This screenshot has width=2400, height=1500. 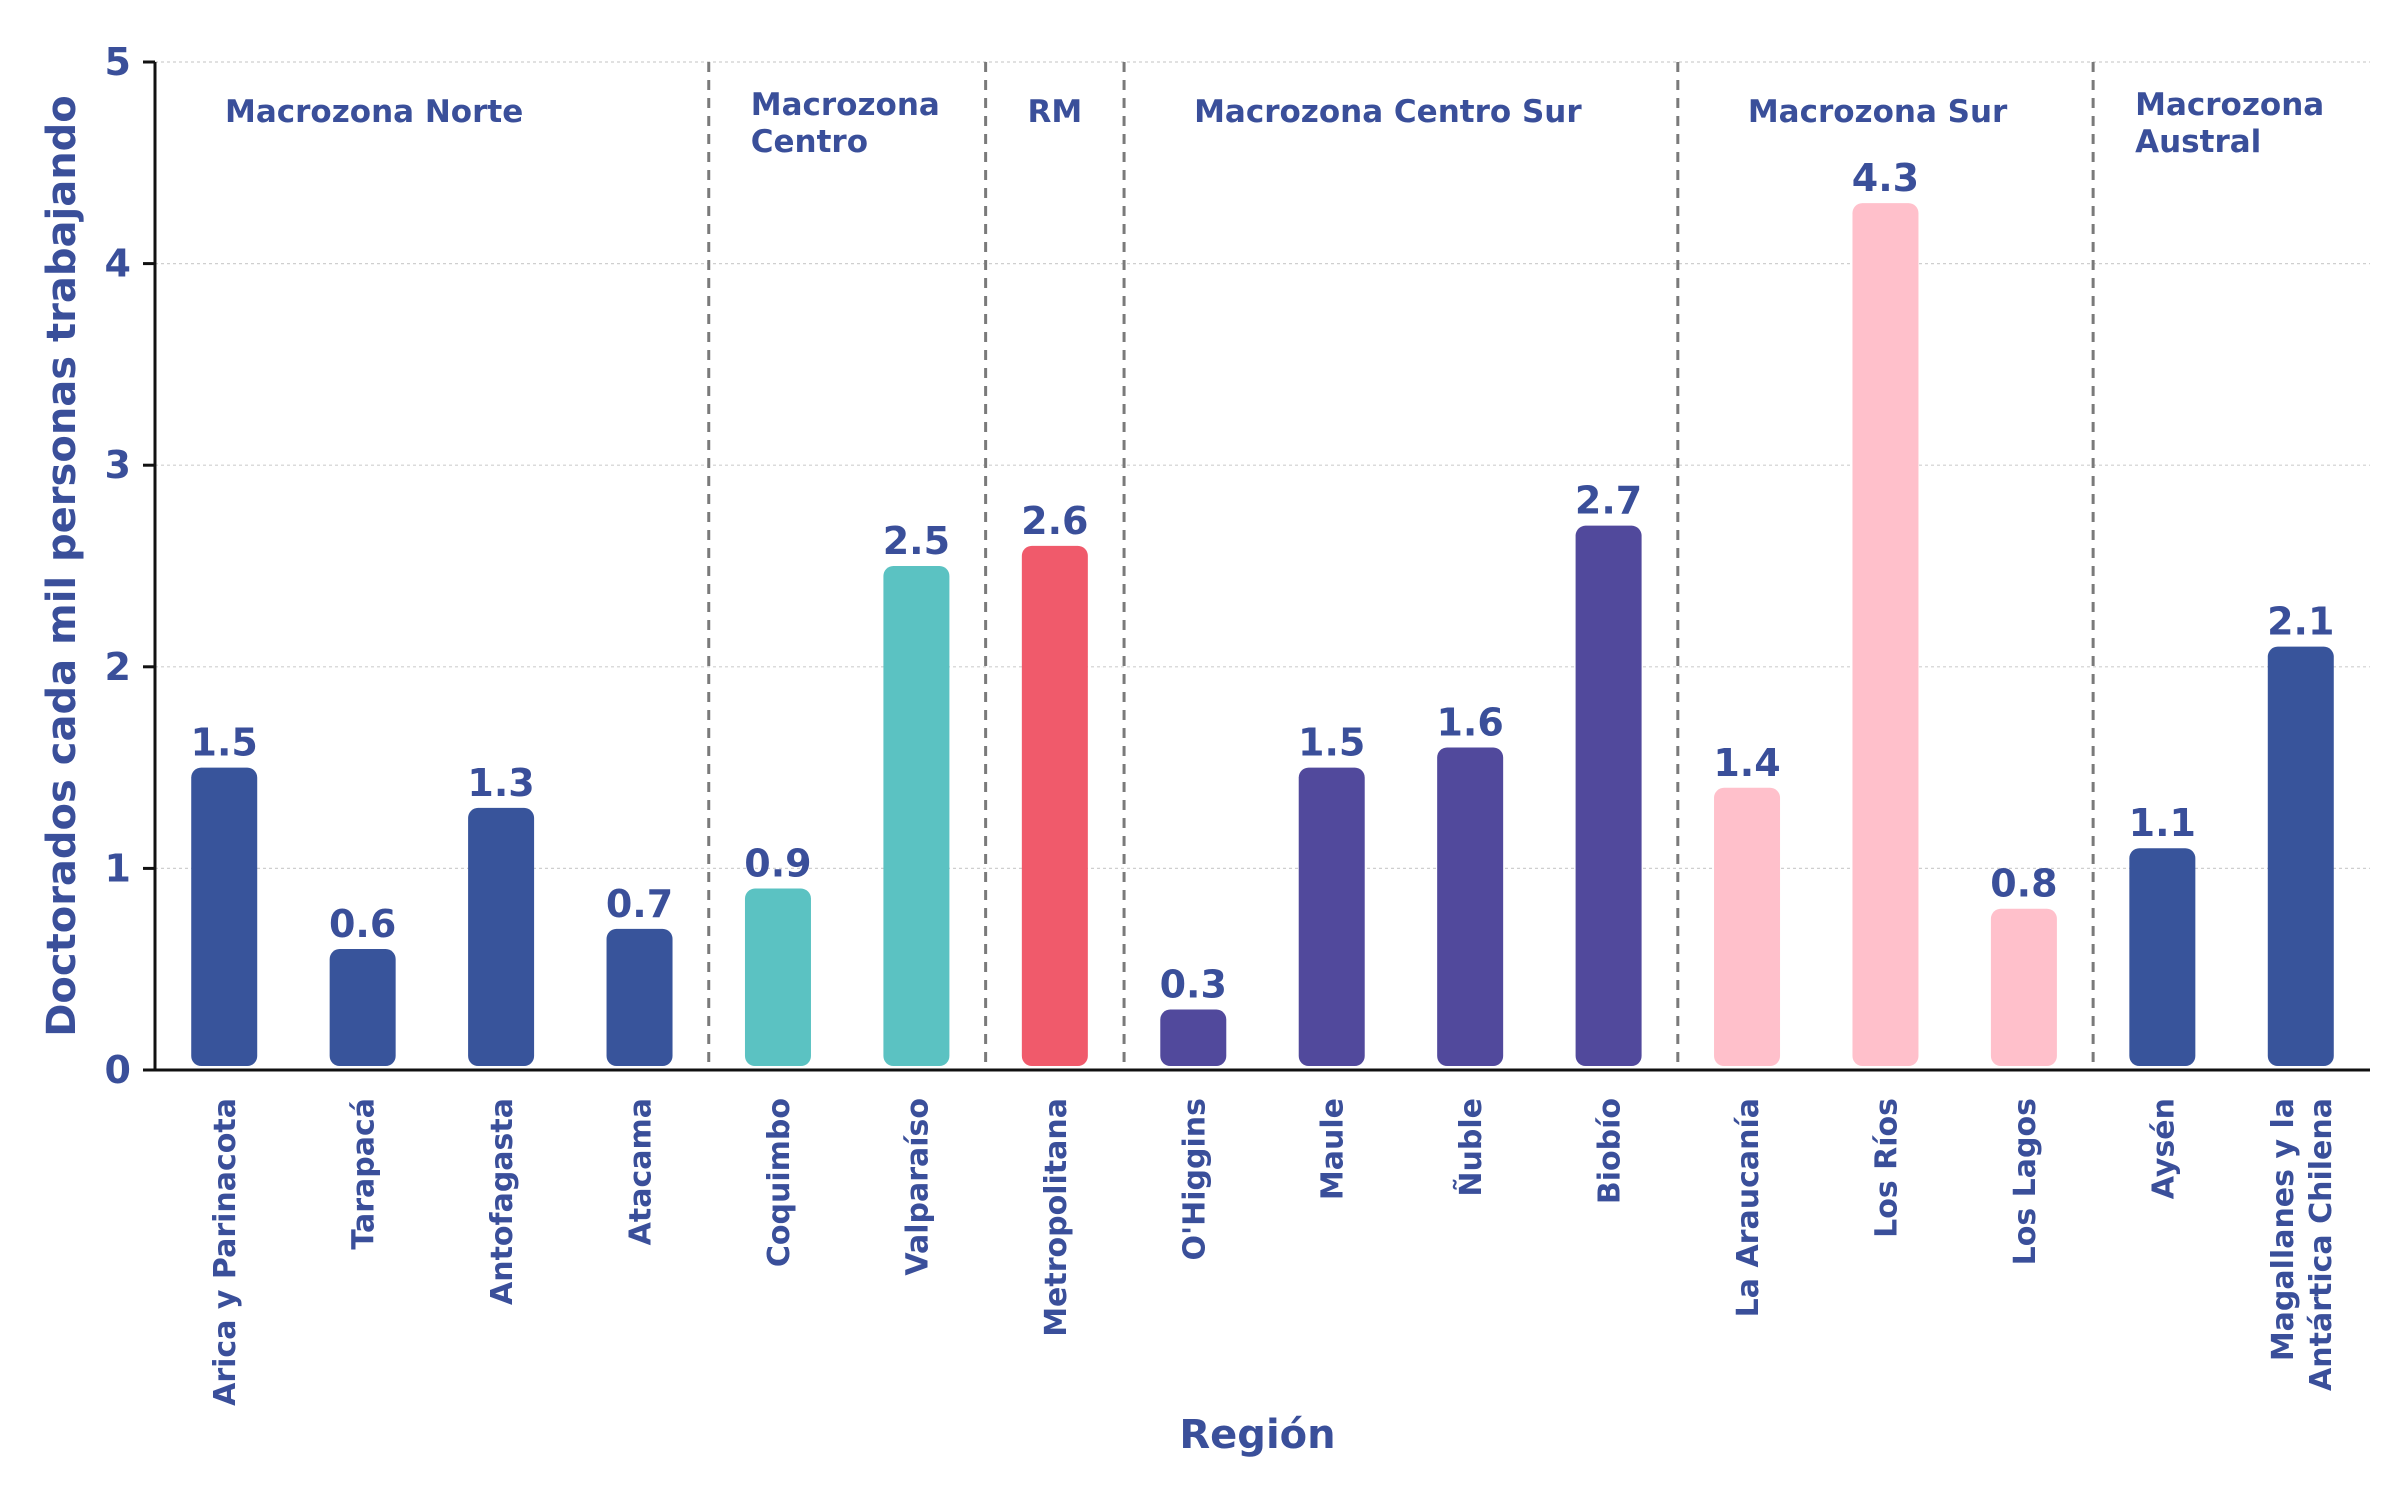 I want to click on x-tick-label: Ñuble, so click(x=1470, y=1147).